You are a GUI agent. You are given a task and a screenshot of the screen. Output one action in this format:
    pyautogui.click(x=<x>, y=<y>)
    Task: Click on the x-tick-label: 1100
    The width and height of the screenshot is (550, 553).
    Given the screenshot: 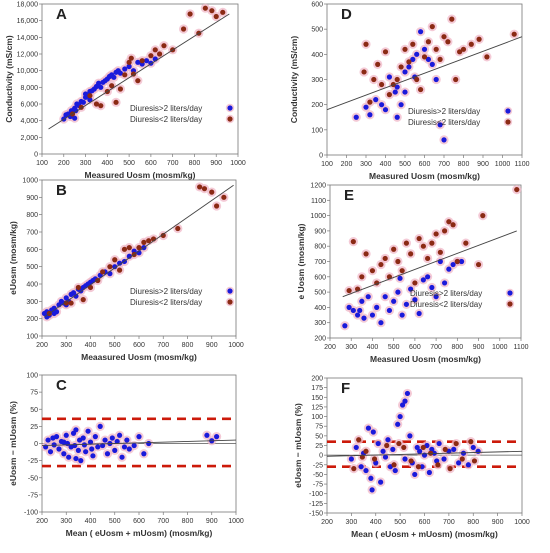 What is the action you would take?
    pyautogui.click(x=520, y=347)
    